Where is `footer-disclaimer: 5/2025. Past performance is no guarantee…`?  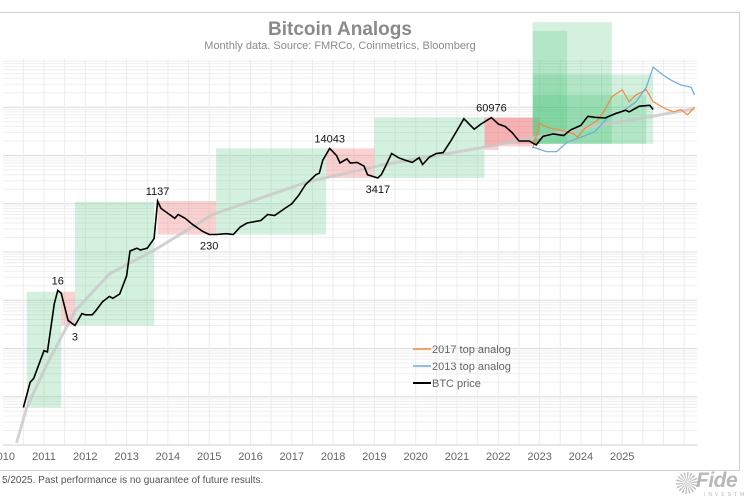
footer-disclaimer: 5/2025. Past performance is no guarantee… is located at coordinates (133, 480).